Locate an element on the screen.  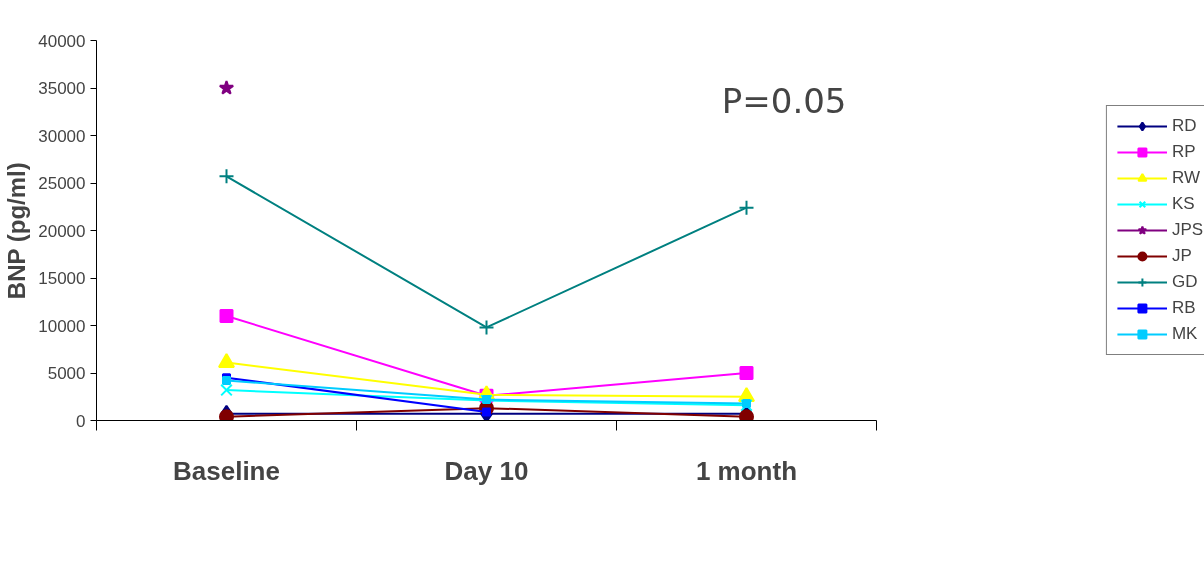
legend-label: JPS is located at coordinates (1187, 230).